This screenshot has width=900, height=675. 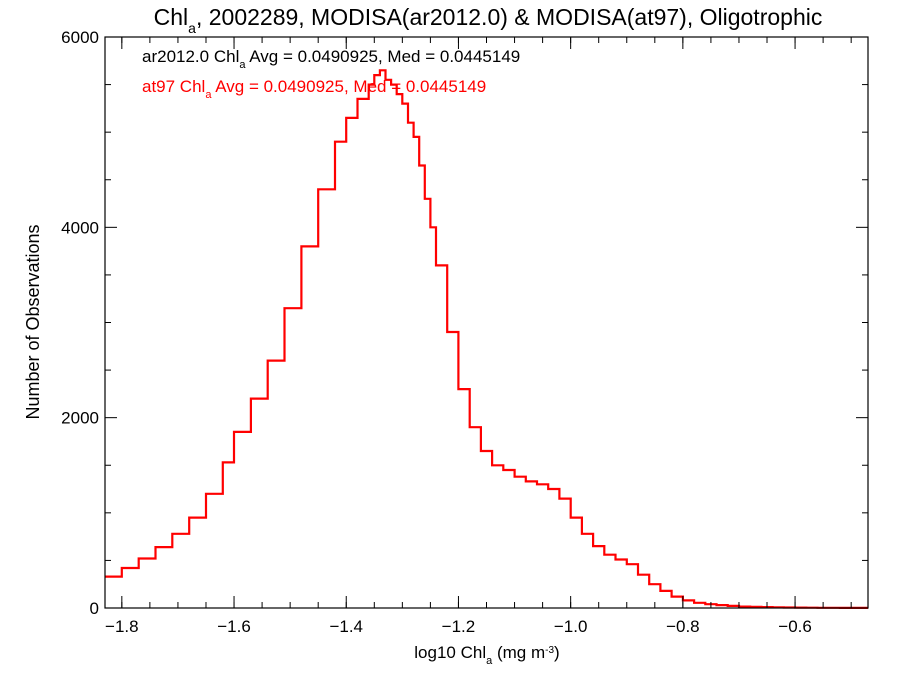 What do you see at coordinates (571, 626) in the screenshot?
I see `x-tick-label: −1.0` at bounding box center [571, 626].